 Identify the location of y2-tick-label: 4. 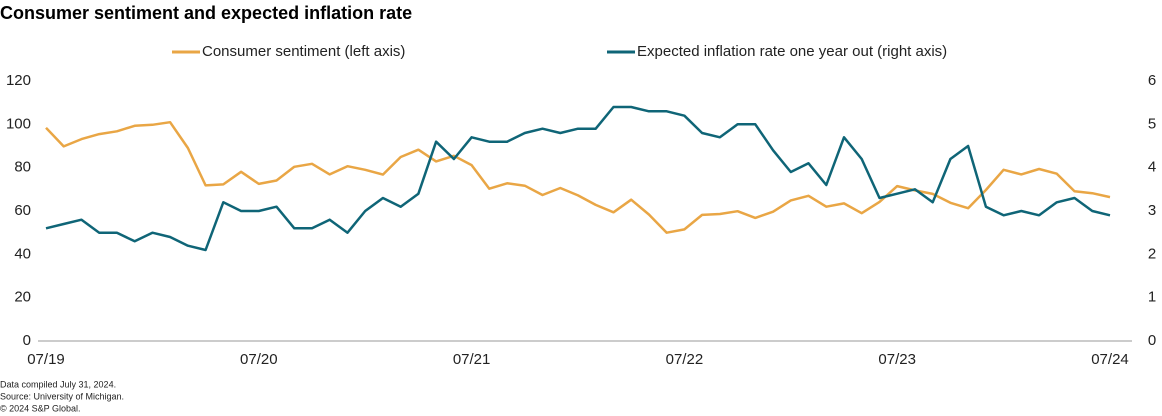
(1152, 167).